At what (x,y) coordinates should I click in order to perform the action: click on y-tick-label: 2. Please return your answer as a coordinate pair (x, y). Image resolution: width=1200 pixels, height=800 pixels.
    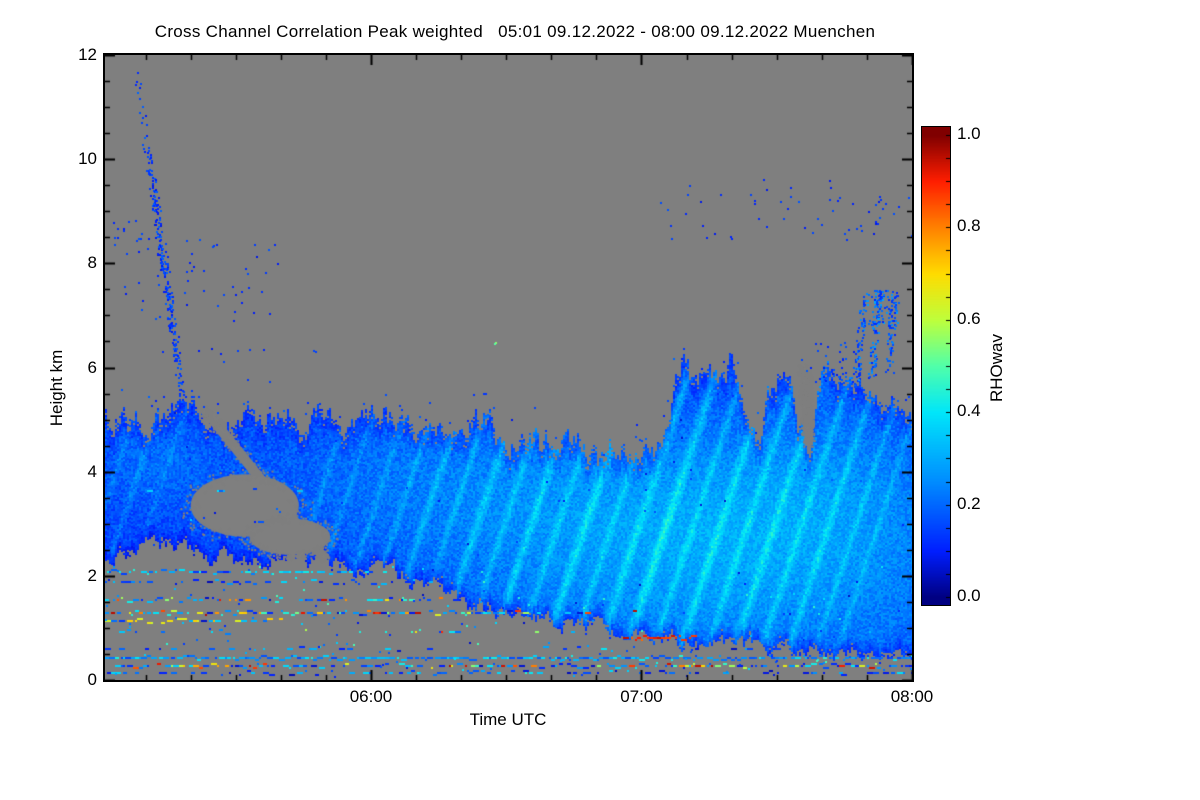
    Looking at the image, I should click on (92, 575).